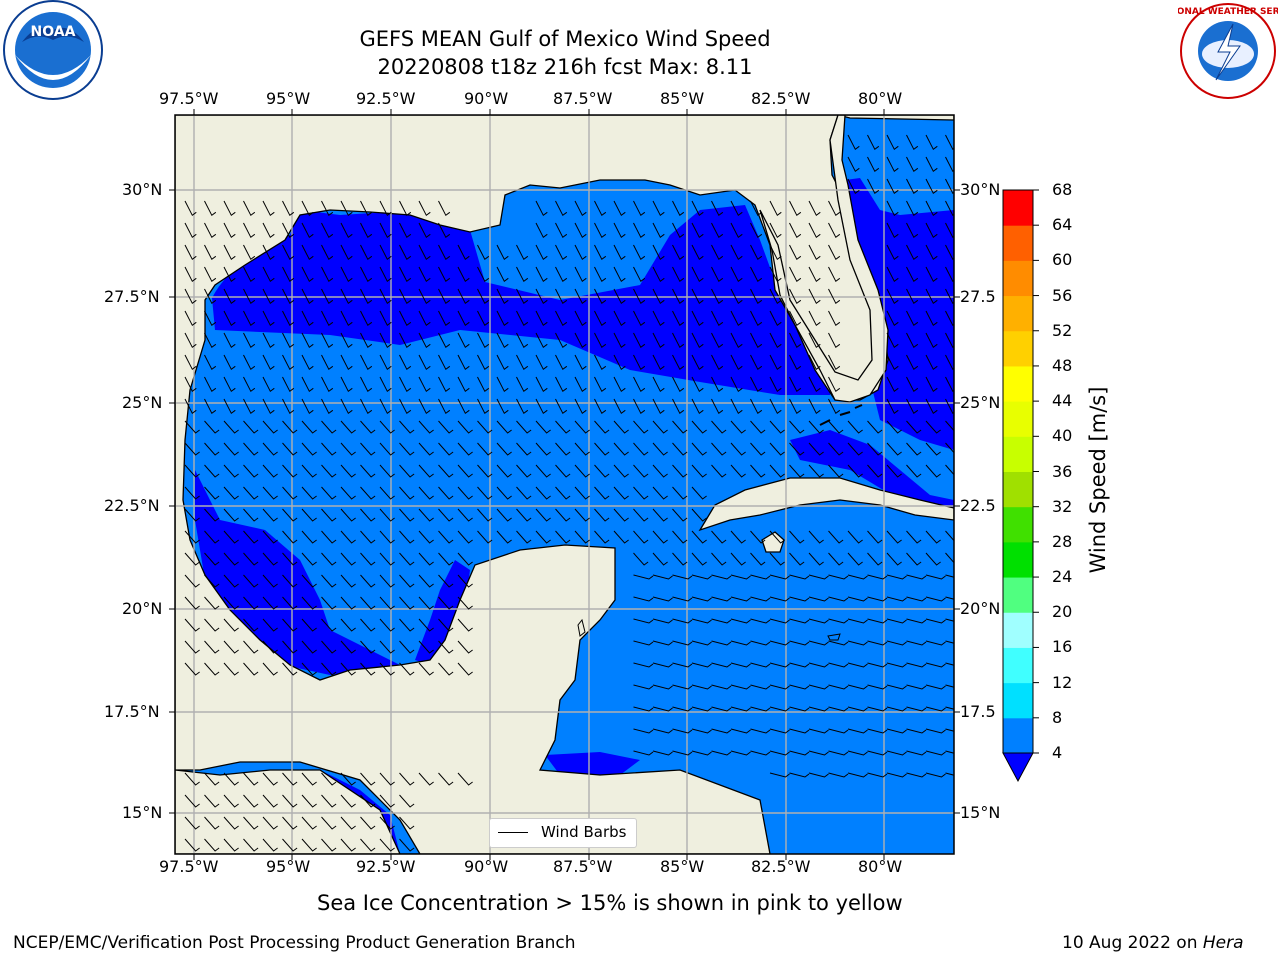 Image resolution: width=1280 pixels, height=960 pixels. I want to click on colorbar-label-wrap: Wind Speed [m/s], so click(1098, 480).